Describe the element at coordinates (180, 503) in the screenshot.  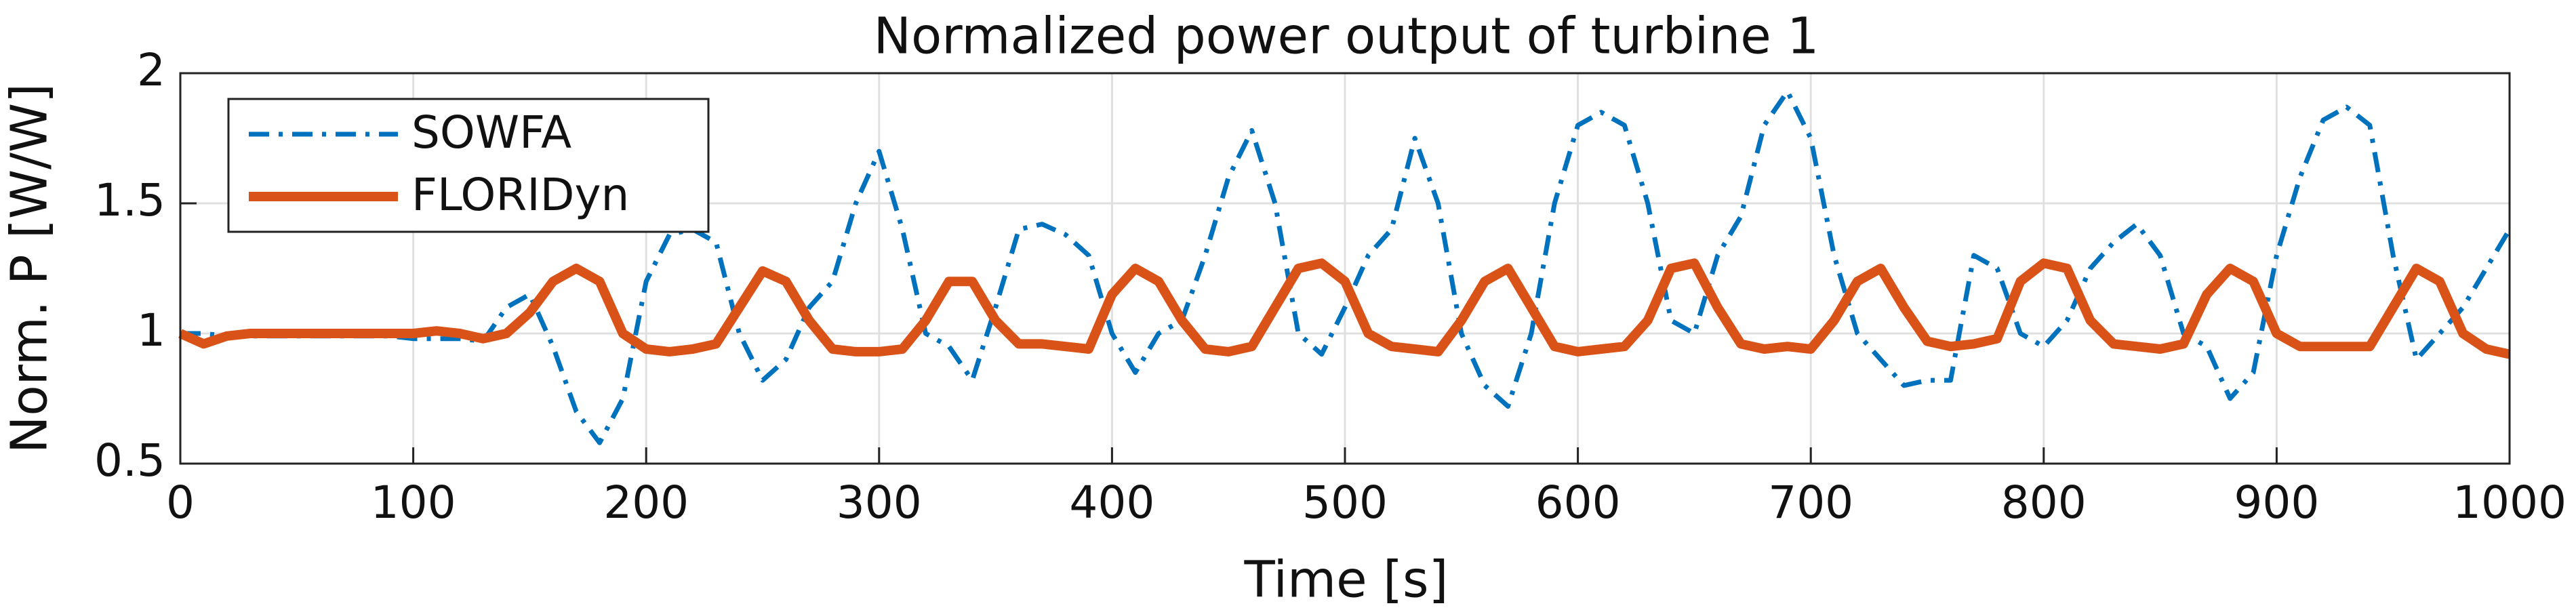
I see `x-tick-label: 0` at that location.